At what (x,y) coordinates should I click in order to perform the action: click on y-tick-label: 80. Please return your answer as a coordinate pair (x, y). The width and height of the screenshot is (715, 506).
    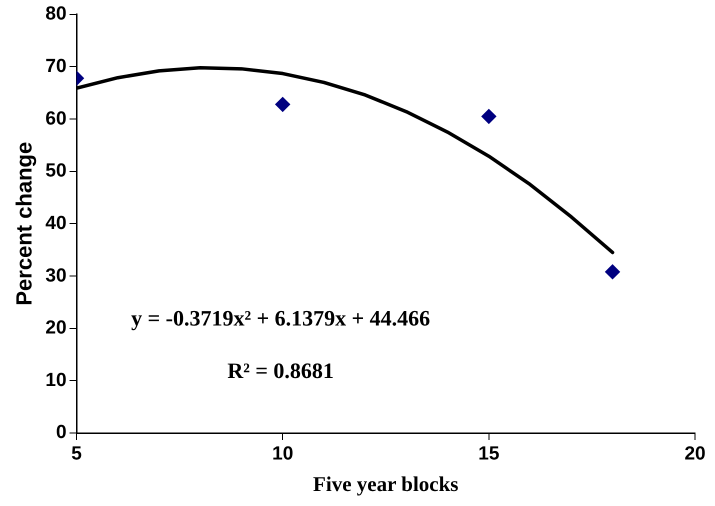
    Looking at the image, I should click on (56, 14).